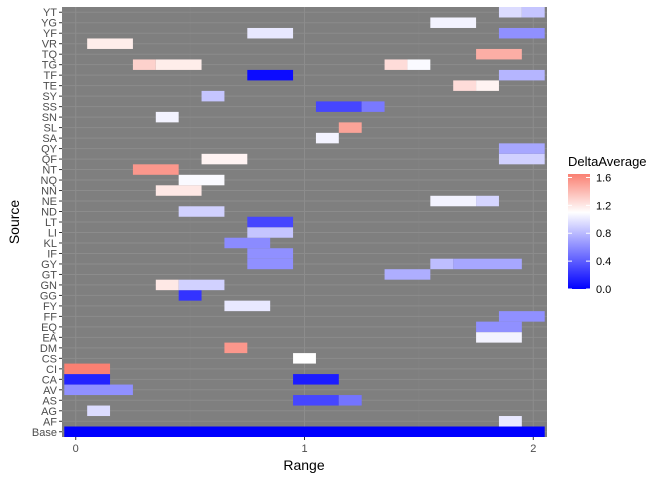 The width and height of the screenshot is (672, 480). Describe the element at coordinates (50, 422) in the screenshot. I see `y-tick-label: AF` at that location.